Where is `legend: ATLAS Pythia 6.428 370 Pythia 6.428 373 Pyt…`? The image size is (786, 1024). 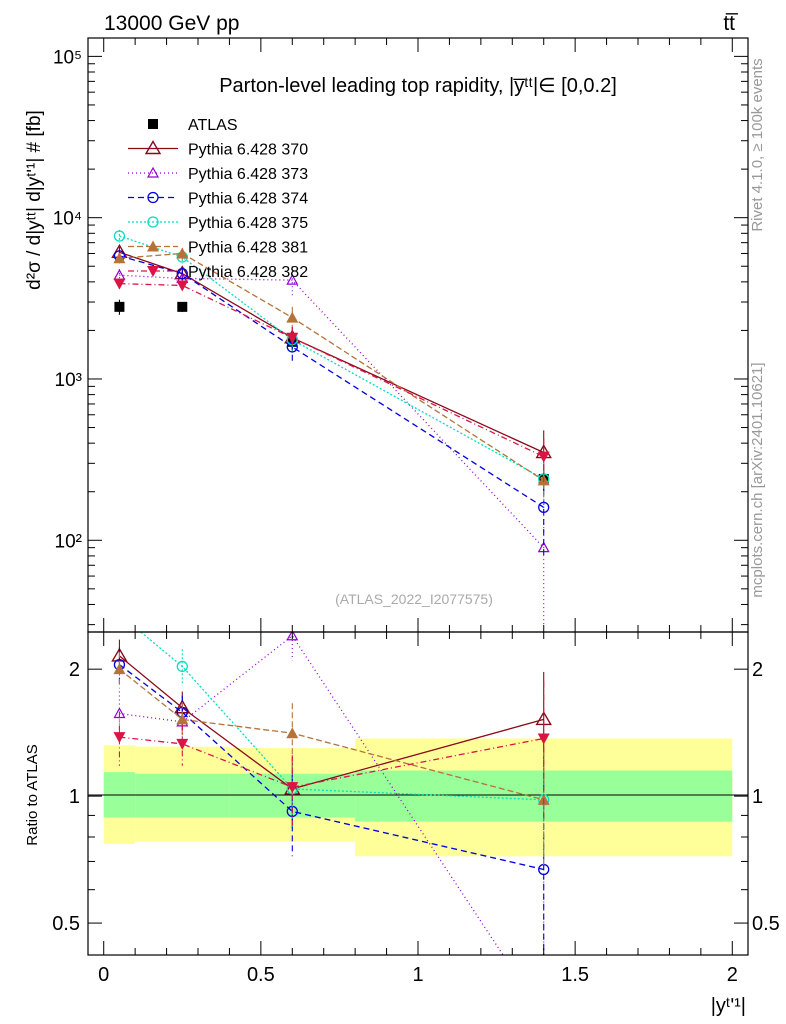
legend: ATLAS Pythia 6.428 370 Pythia 6.428 373 Pyt… is located at coordinates (218, 199).